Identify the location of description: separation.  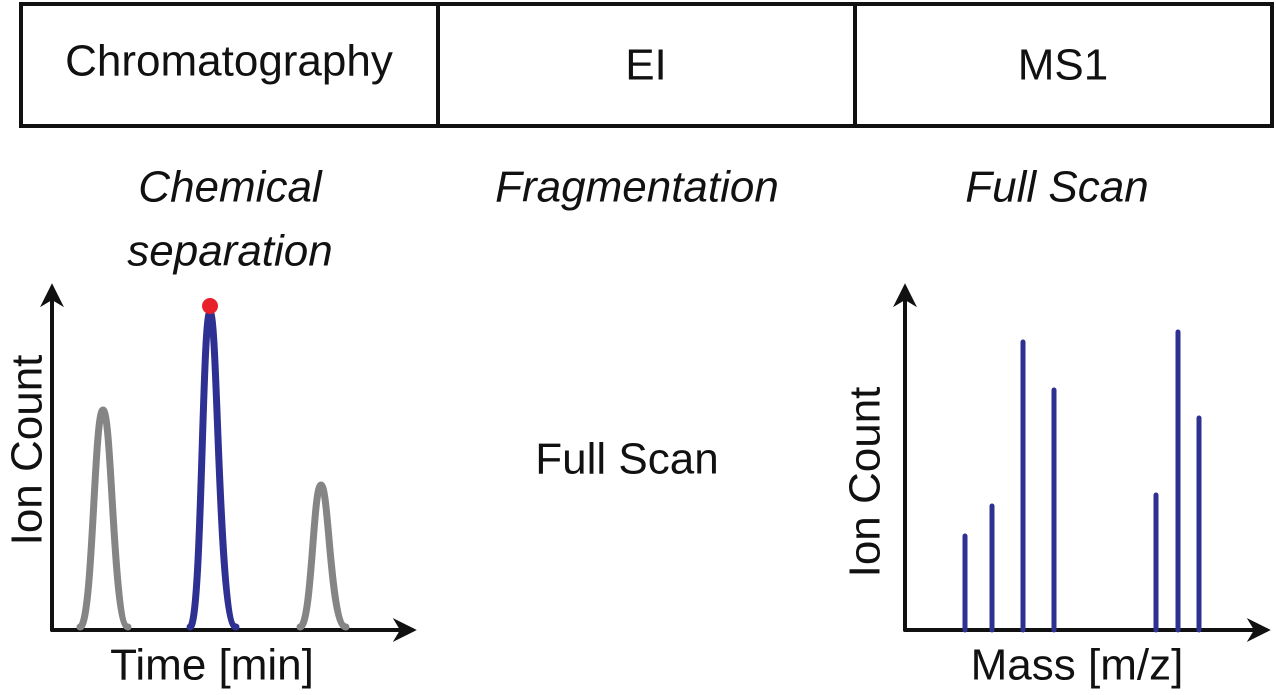
(229, 251).